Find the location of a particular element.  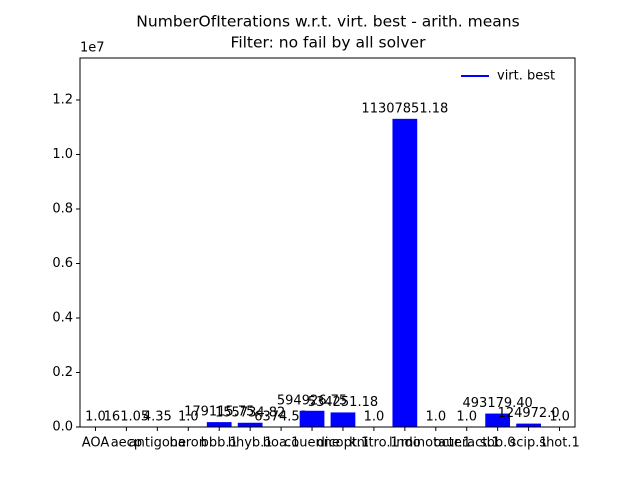

y-tick-label: 0.0 is located at coordinates (62, 427).